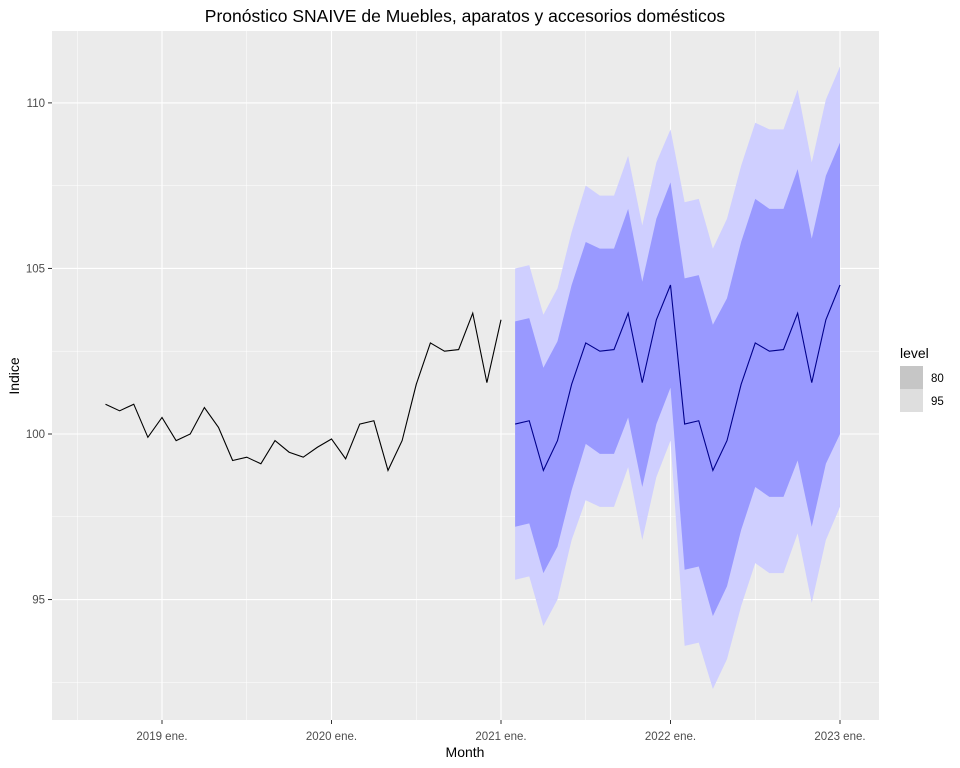  I want to click on x-tick-label: 2019 ene., so click(161, 737).